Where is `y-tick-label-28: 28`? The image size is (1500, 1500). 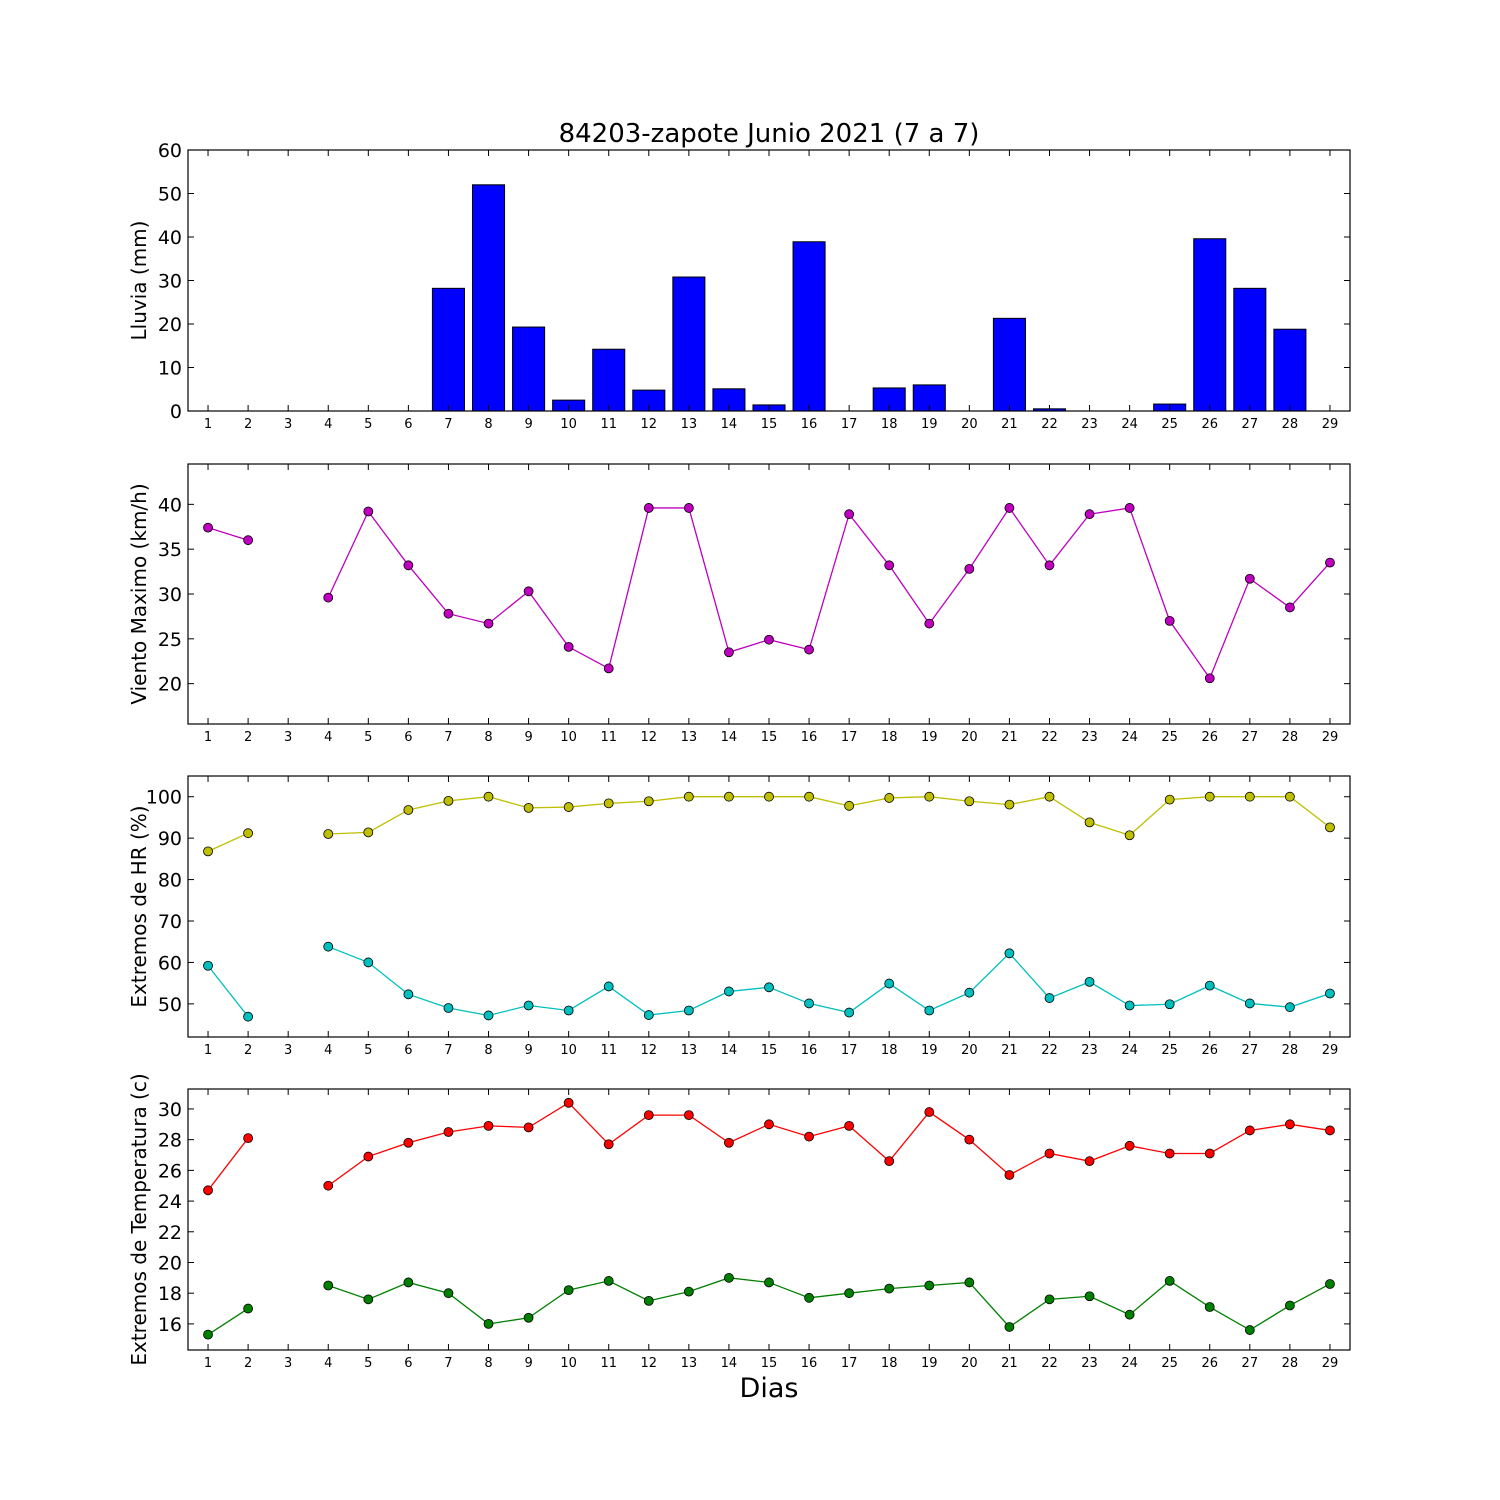 y-tick-label-28: 28 is located at coordinates (170, 1141).